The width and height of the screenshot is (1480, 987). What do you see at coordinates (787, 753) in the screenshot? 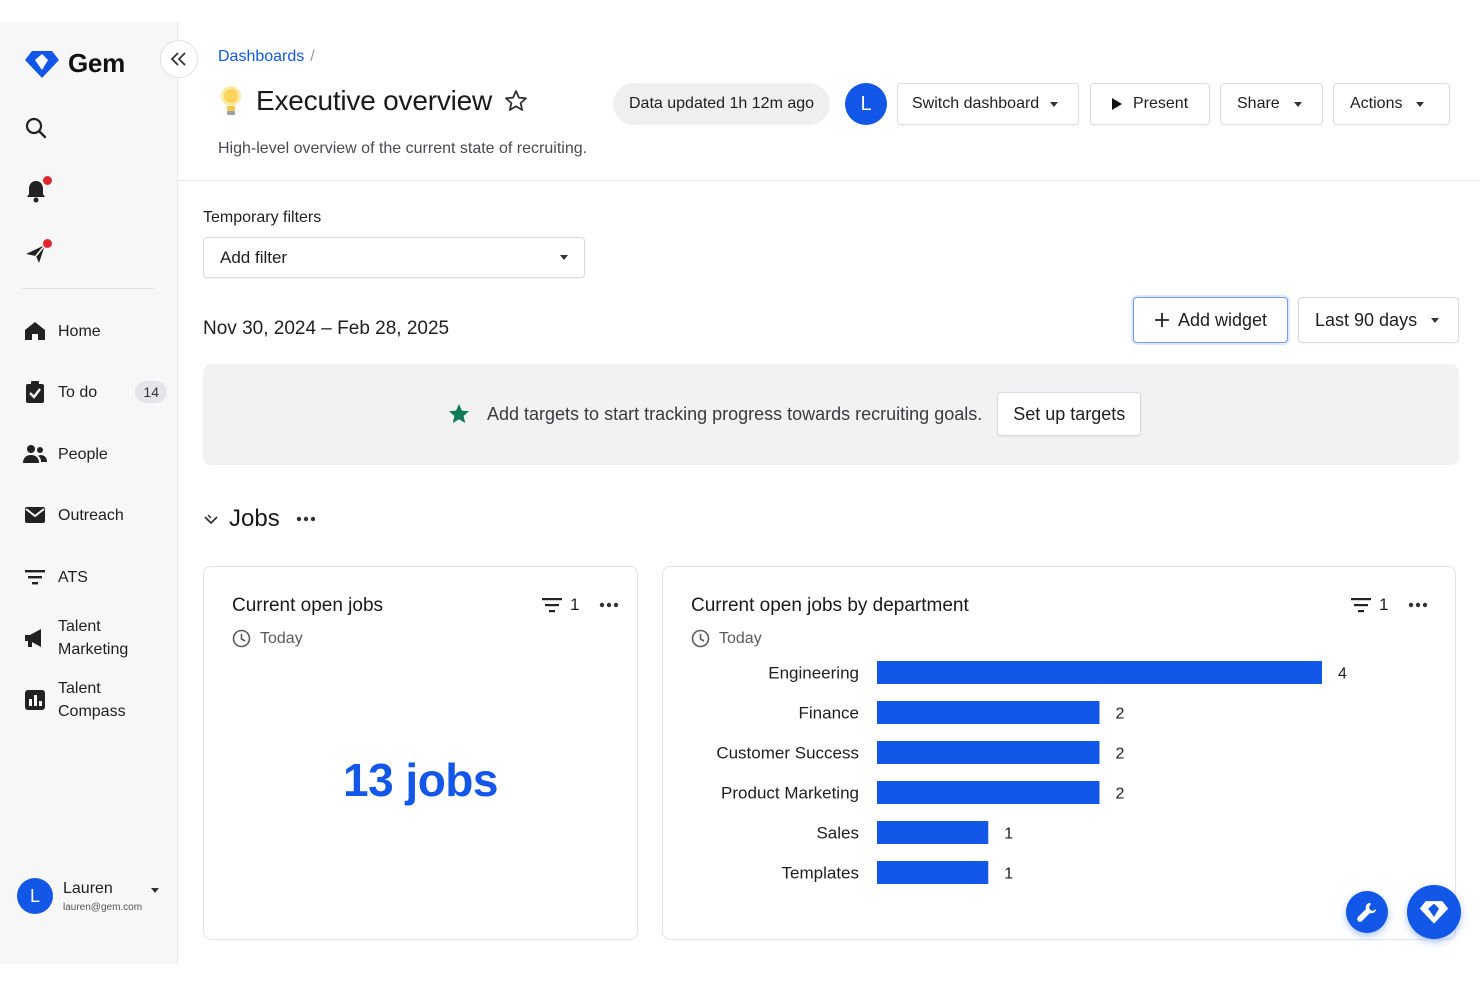
I see `bar-category-label: Customer Success` at bounding box center [787, 753].